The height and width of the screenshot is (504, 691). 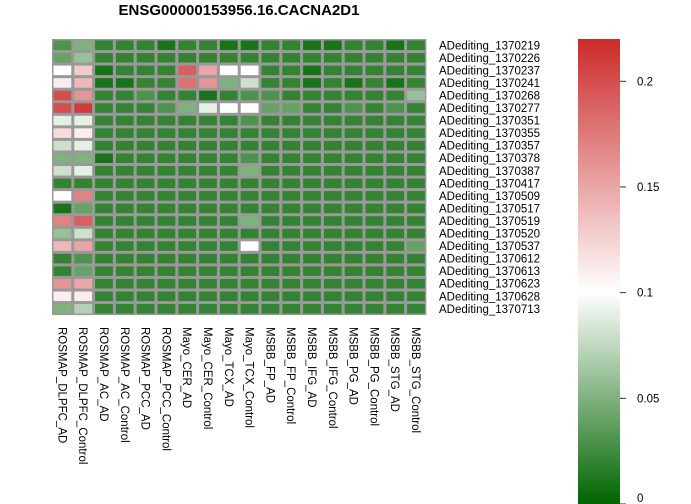 I want to click on row-label: ADediting_1370277, so click(x=489, y=109).